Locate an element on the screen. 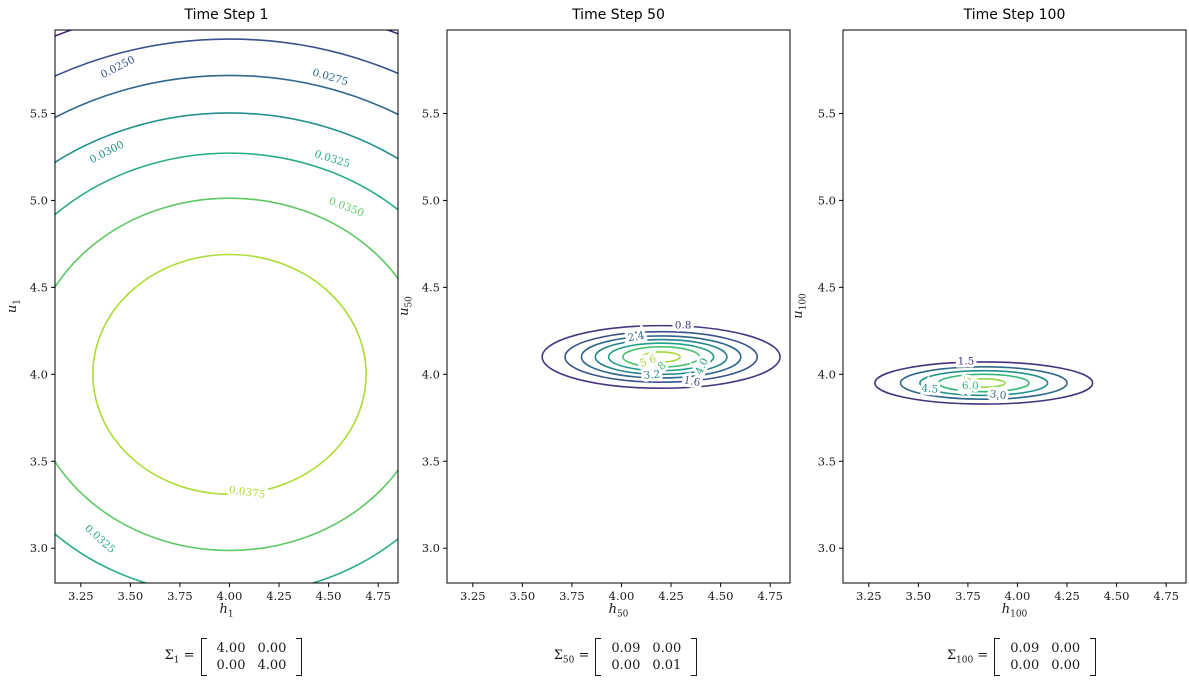  contour-label: 2.4 is located at coordinates (636, 337).